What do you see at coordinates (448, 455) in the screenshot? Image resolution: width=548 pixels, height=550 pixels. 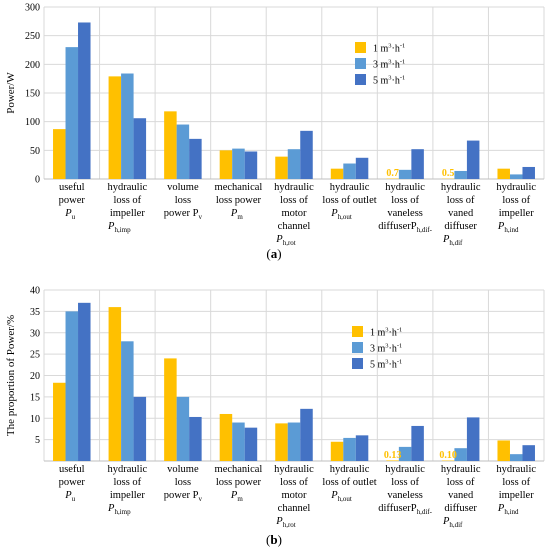 I see `data-label: 0.10` at bounding box center [448, 455].